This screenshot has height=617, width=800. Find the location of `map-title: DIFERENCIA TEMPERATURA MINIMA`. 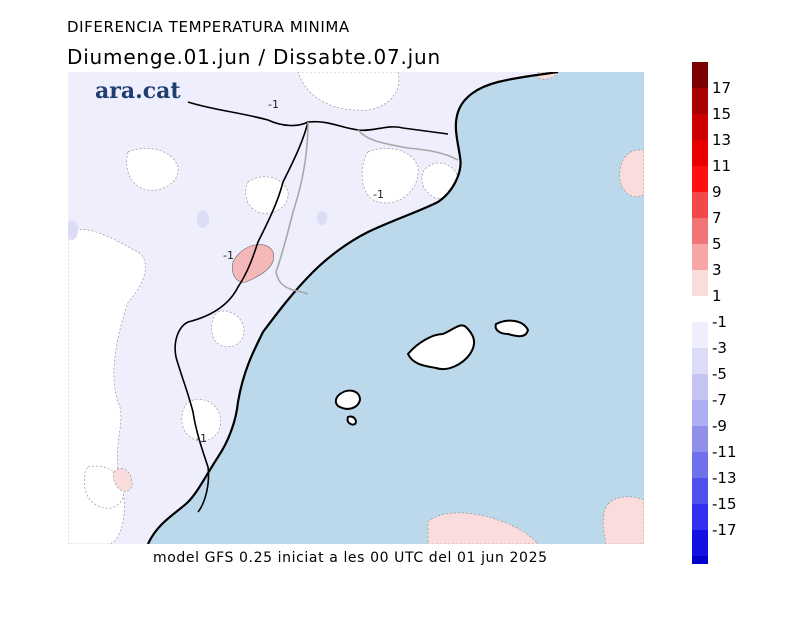

map-title: DIFERENCIA TEMPERATURA MINIMA is located at coordinates (208, 27).